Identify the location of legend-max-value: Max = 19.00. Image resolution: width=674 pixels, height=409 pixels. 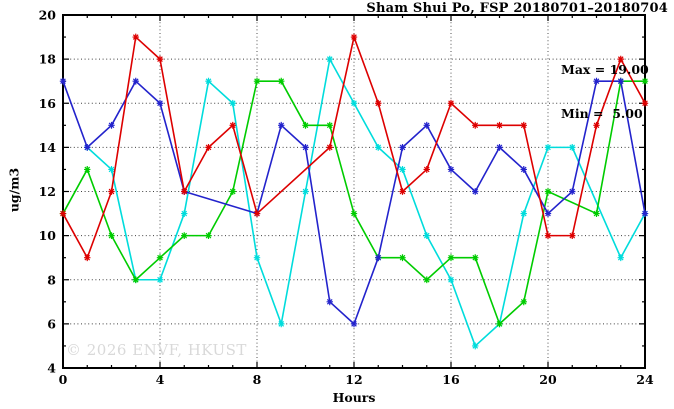
(605, 69).